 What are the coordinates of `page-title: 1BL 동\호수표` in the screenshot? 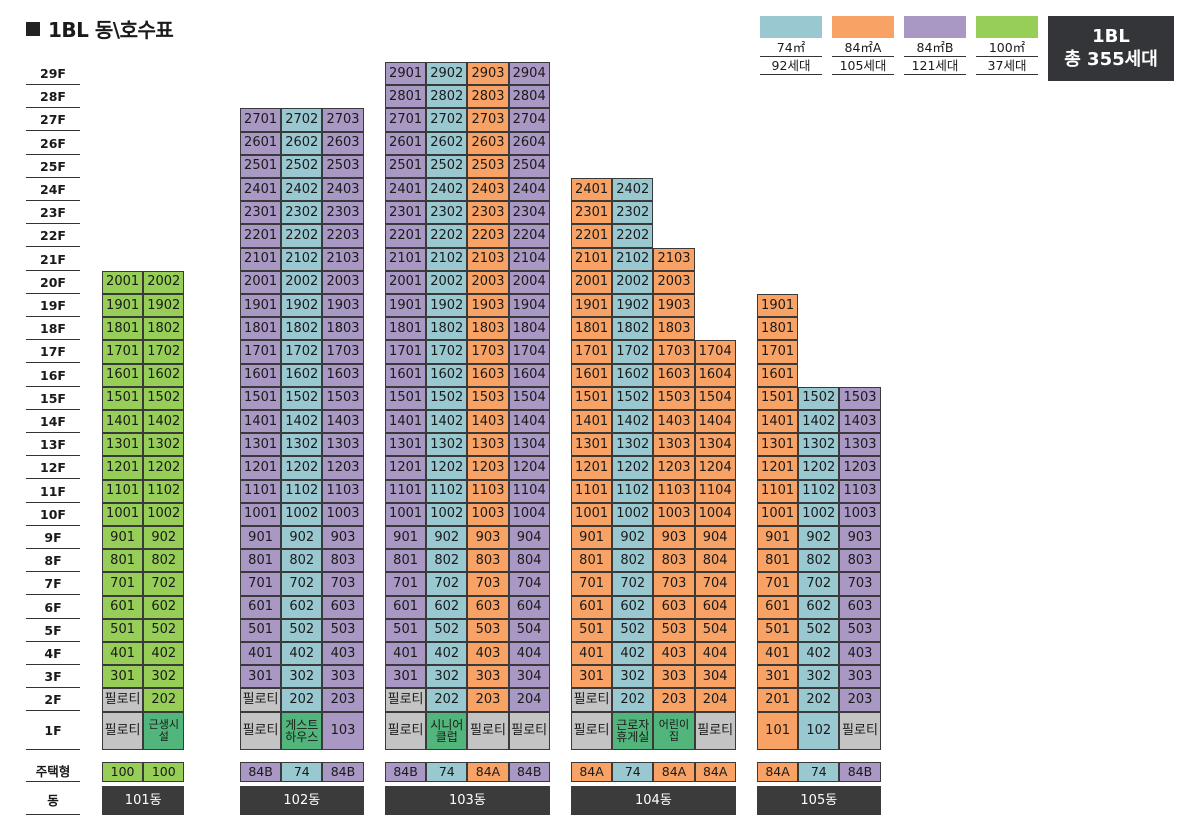 It's located at (100, 28).